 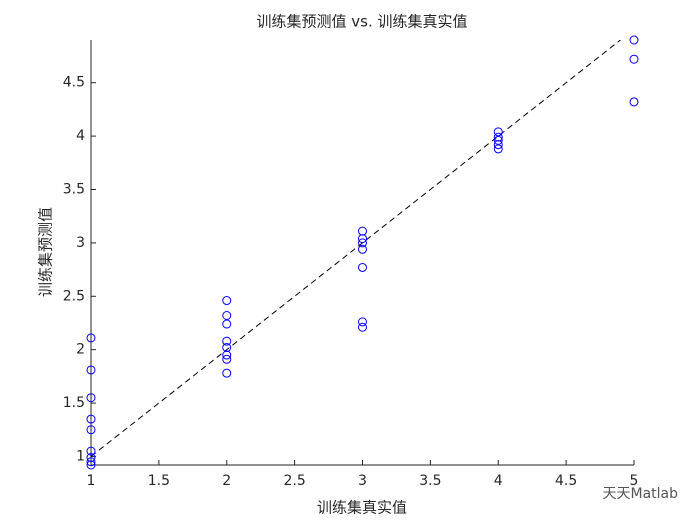 I want to click on x-tick-label: 4.5, so click(x=566, y=481).